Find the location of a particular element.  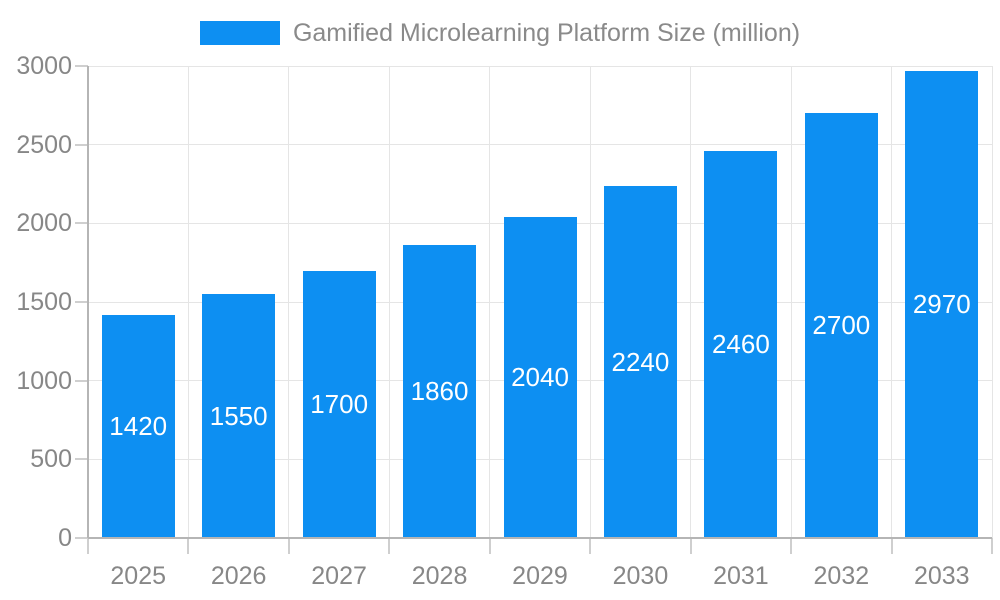

bar-value-label: 1550 is located at coordinates (238, 416).